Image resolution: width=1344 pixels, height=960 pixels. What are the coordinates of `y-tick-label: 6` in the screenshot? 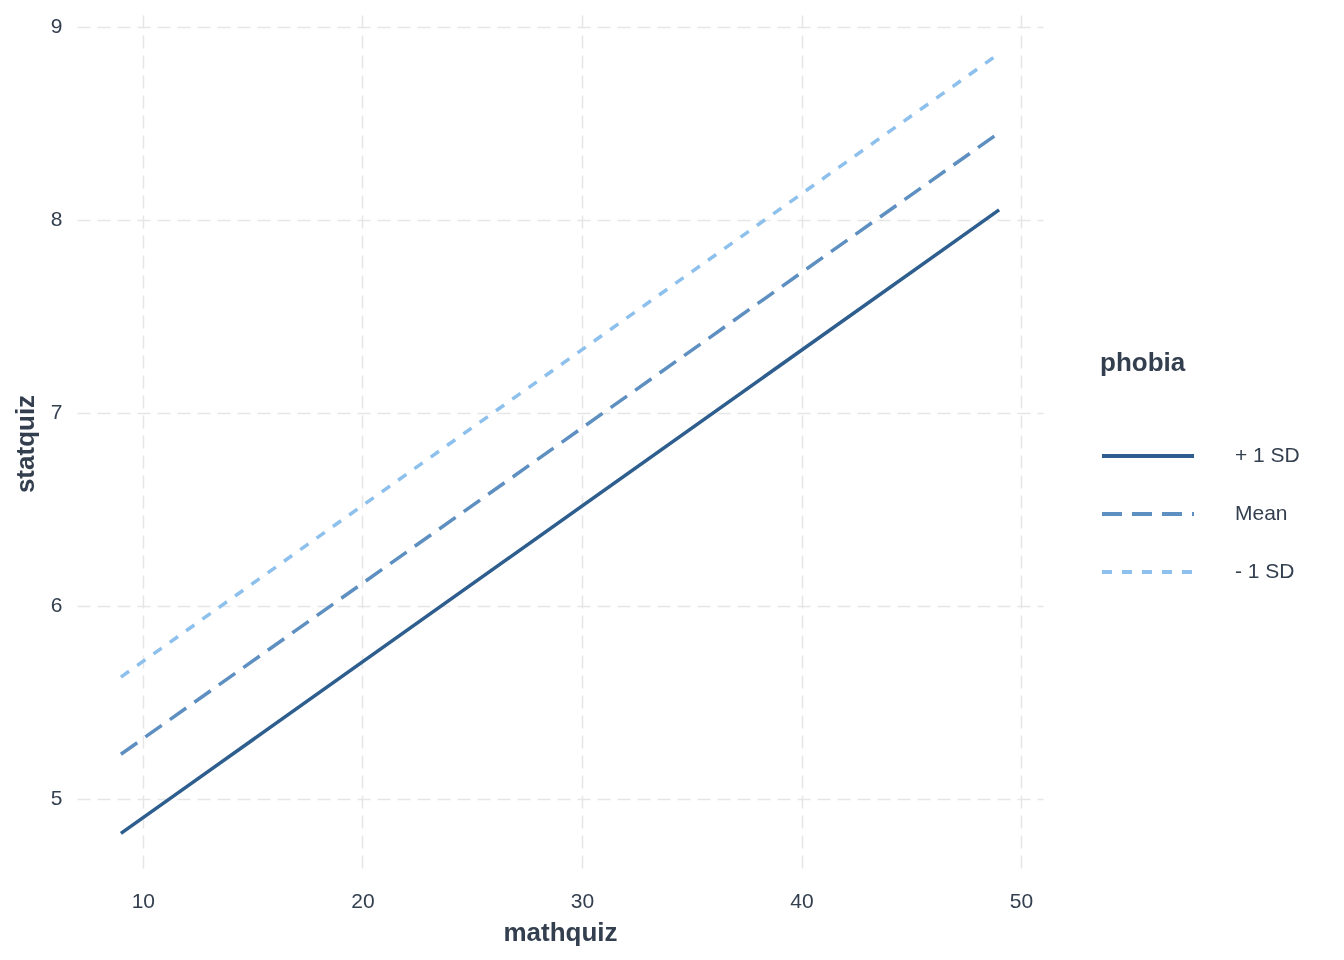 It's located at (56, 605).